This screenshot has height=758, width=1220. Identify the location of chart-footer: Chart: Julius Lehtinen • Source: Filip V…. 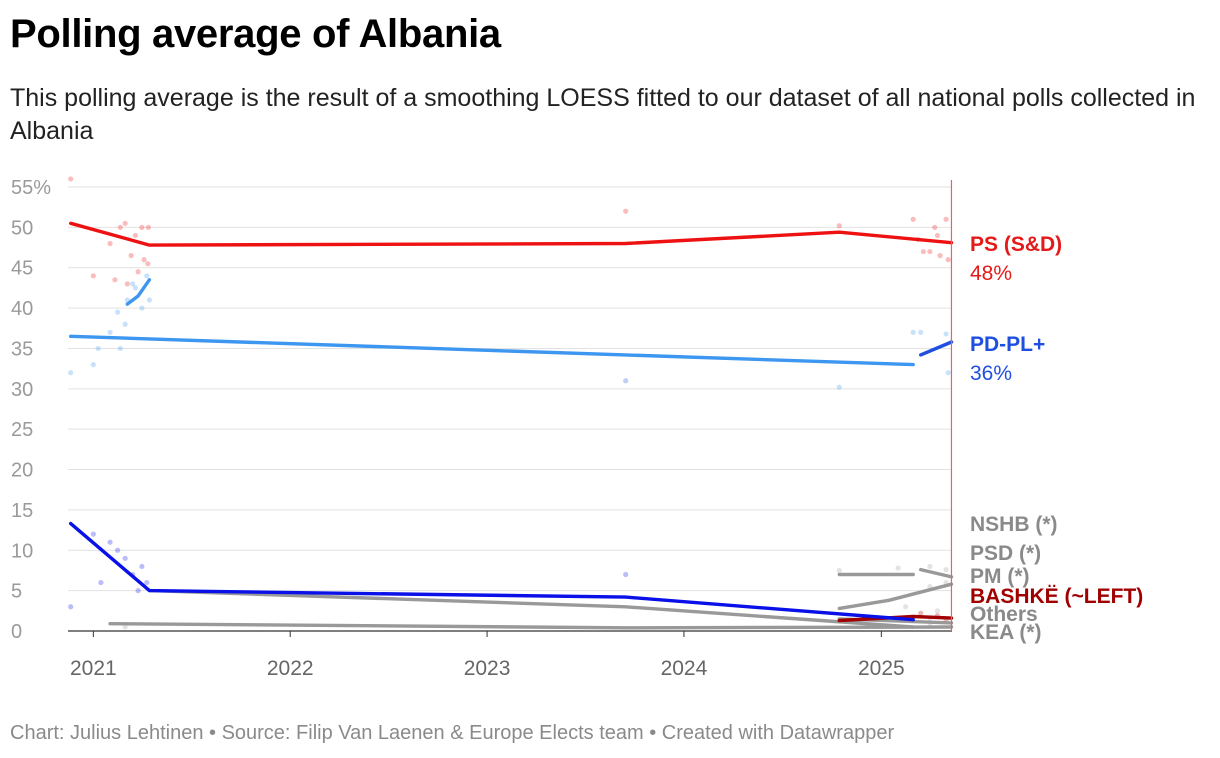
(452, 733).